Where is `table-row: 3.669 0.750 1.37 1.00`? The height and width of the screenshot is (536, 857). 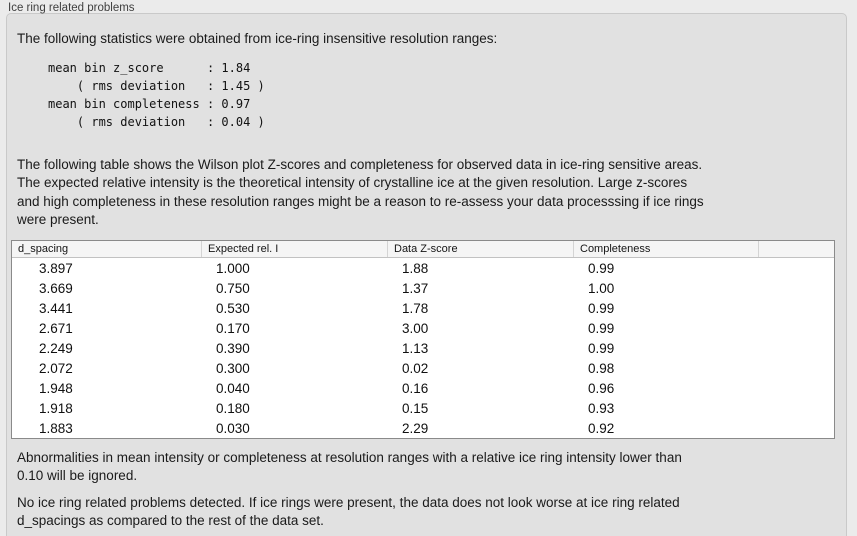
table-row: 3.669 0.750 1.37 1.00 is located at coordinates (423, 288).